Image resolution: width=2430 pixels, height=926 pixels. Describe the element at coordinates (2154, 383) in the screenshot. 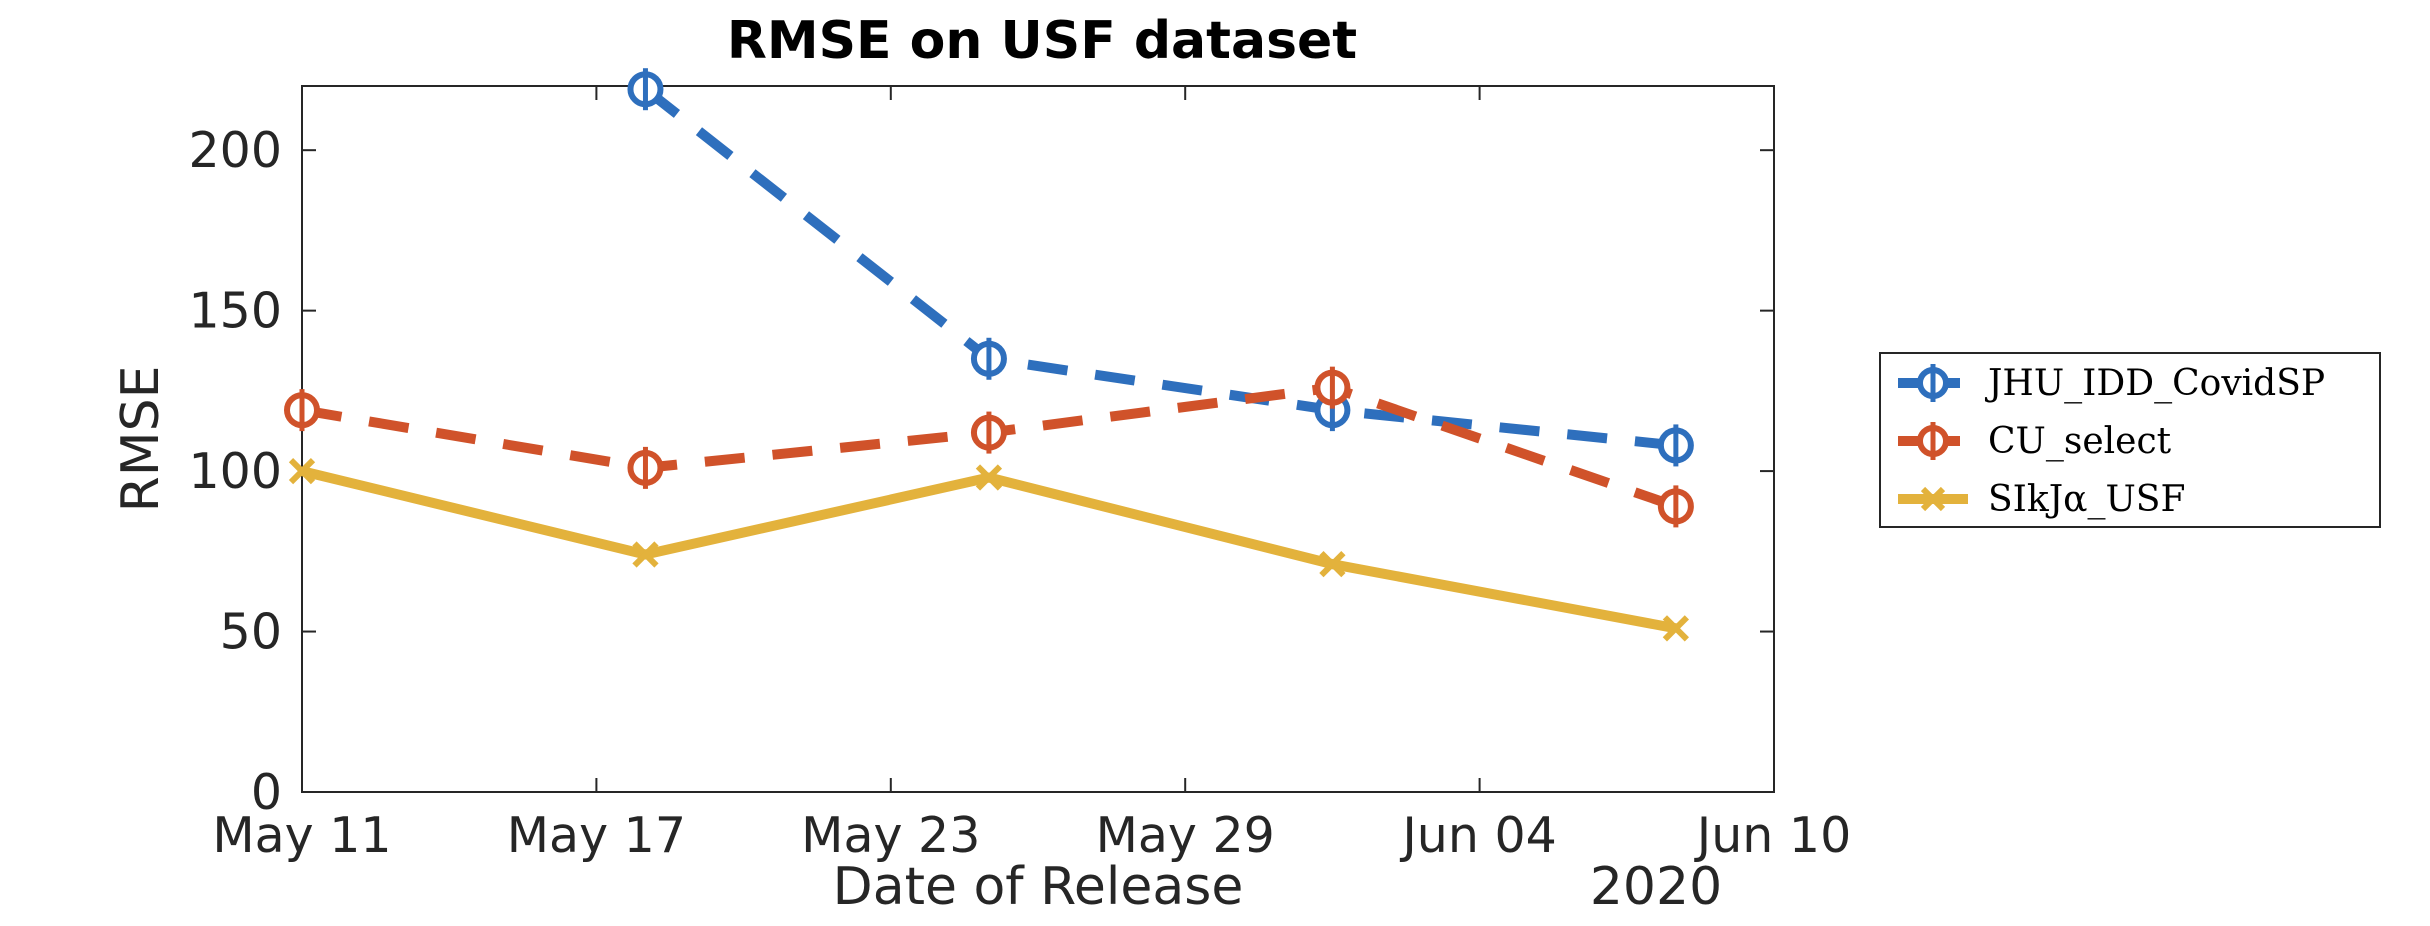

I see `legend-label: JHU_IDD_CovidSP` at that location.